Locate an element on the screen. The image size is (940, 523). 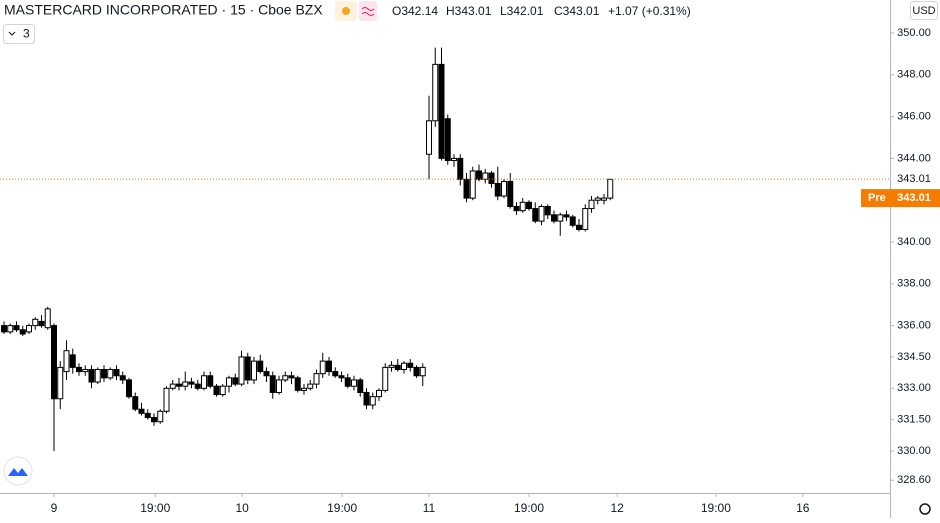
pre-market-label: Pre is located at coordinates (877, 198).